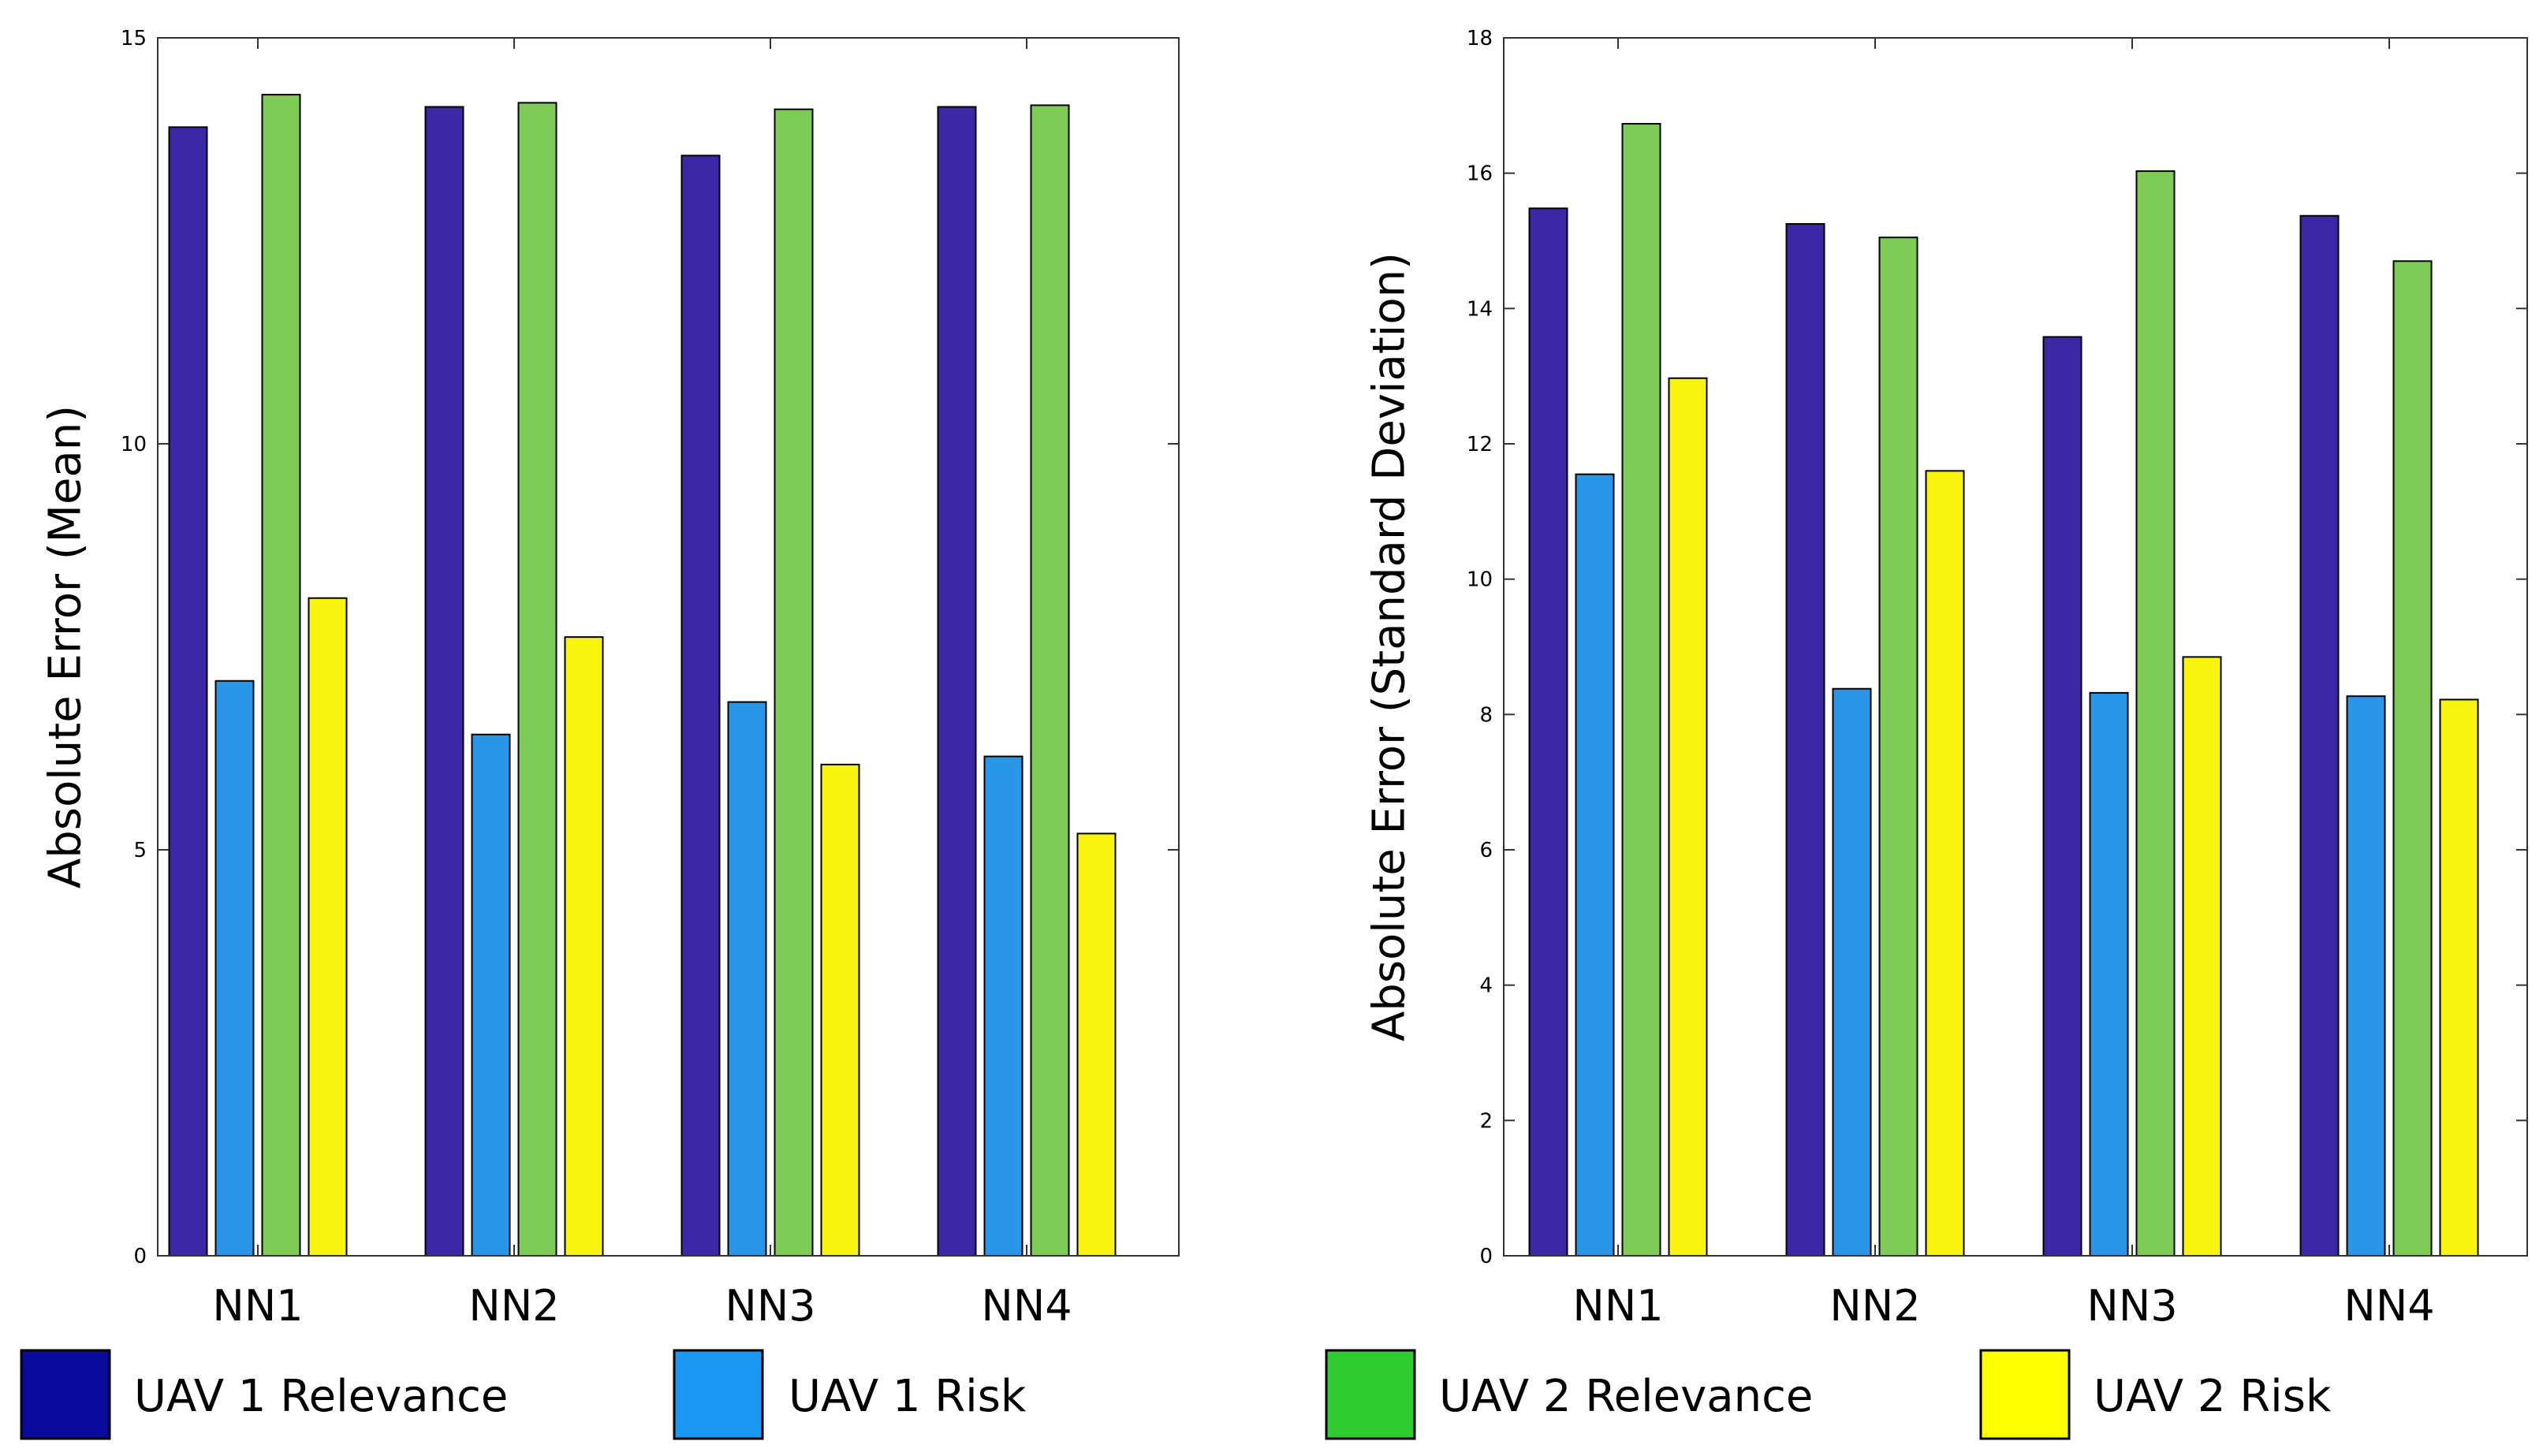 This screenshot has height=1456, width=2543. I want to click on y-tick-label: 5, so click(140, 850).